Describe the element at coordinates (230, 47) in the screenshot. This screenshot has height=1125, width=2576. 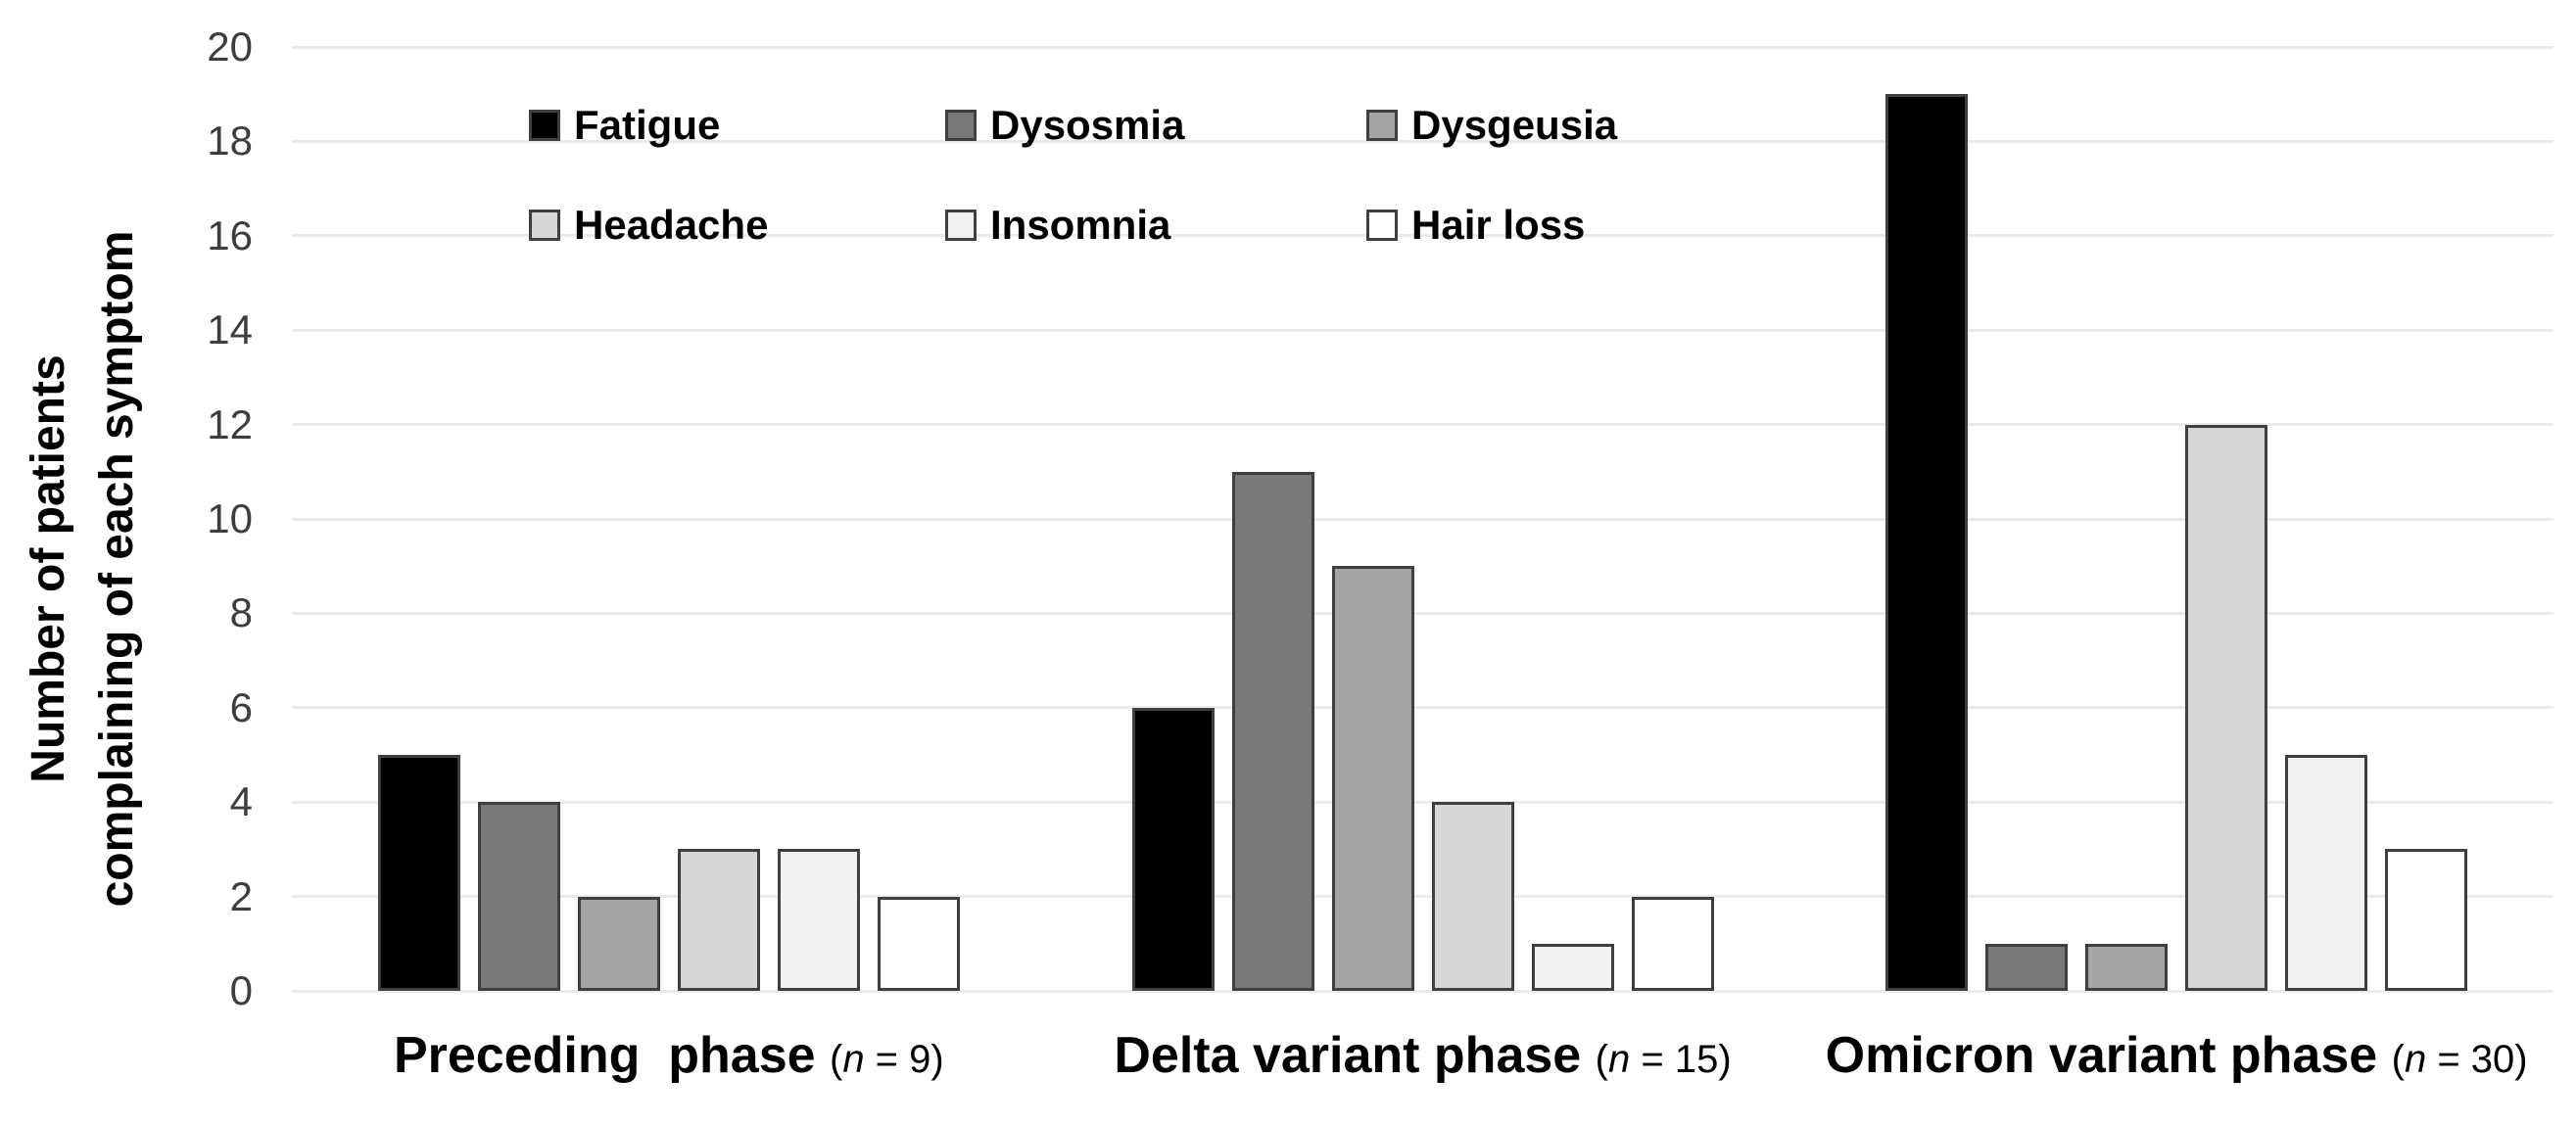
I see `y-tick-label-20: 20` at that location.